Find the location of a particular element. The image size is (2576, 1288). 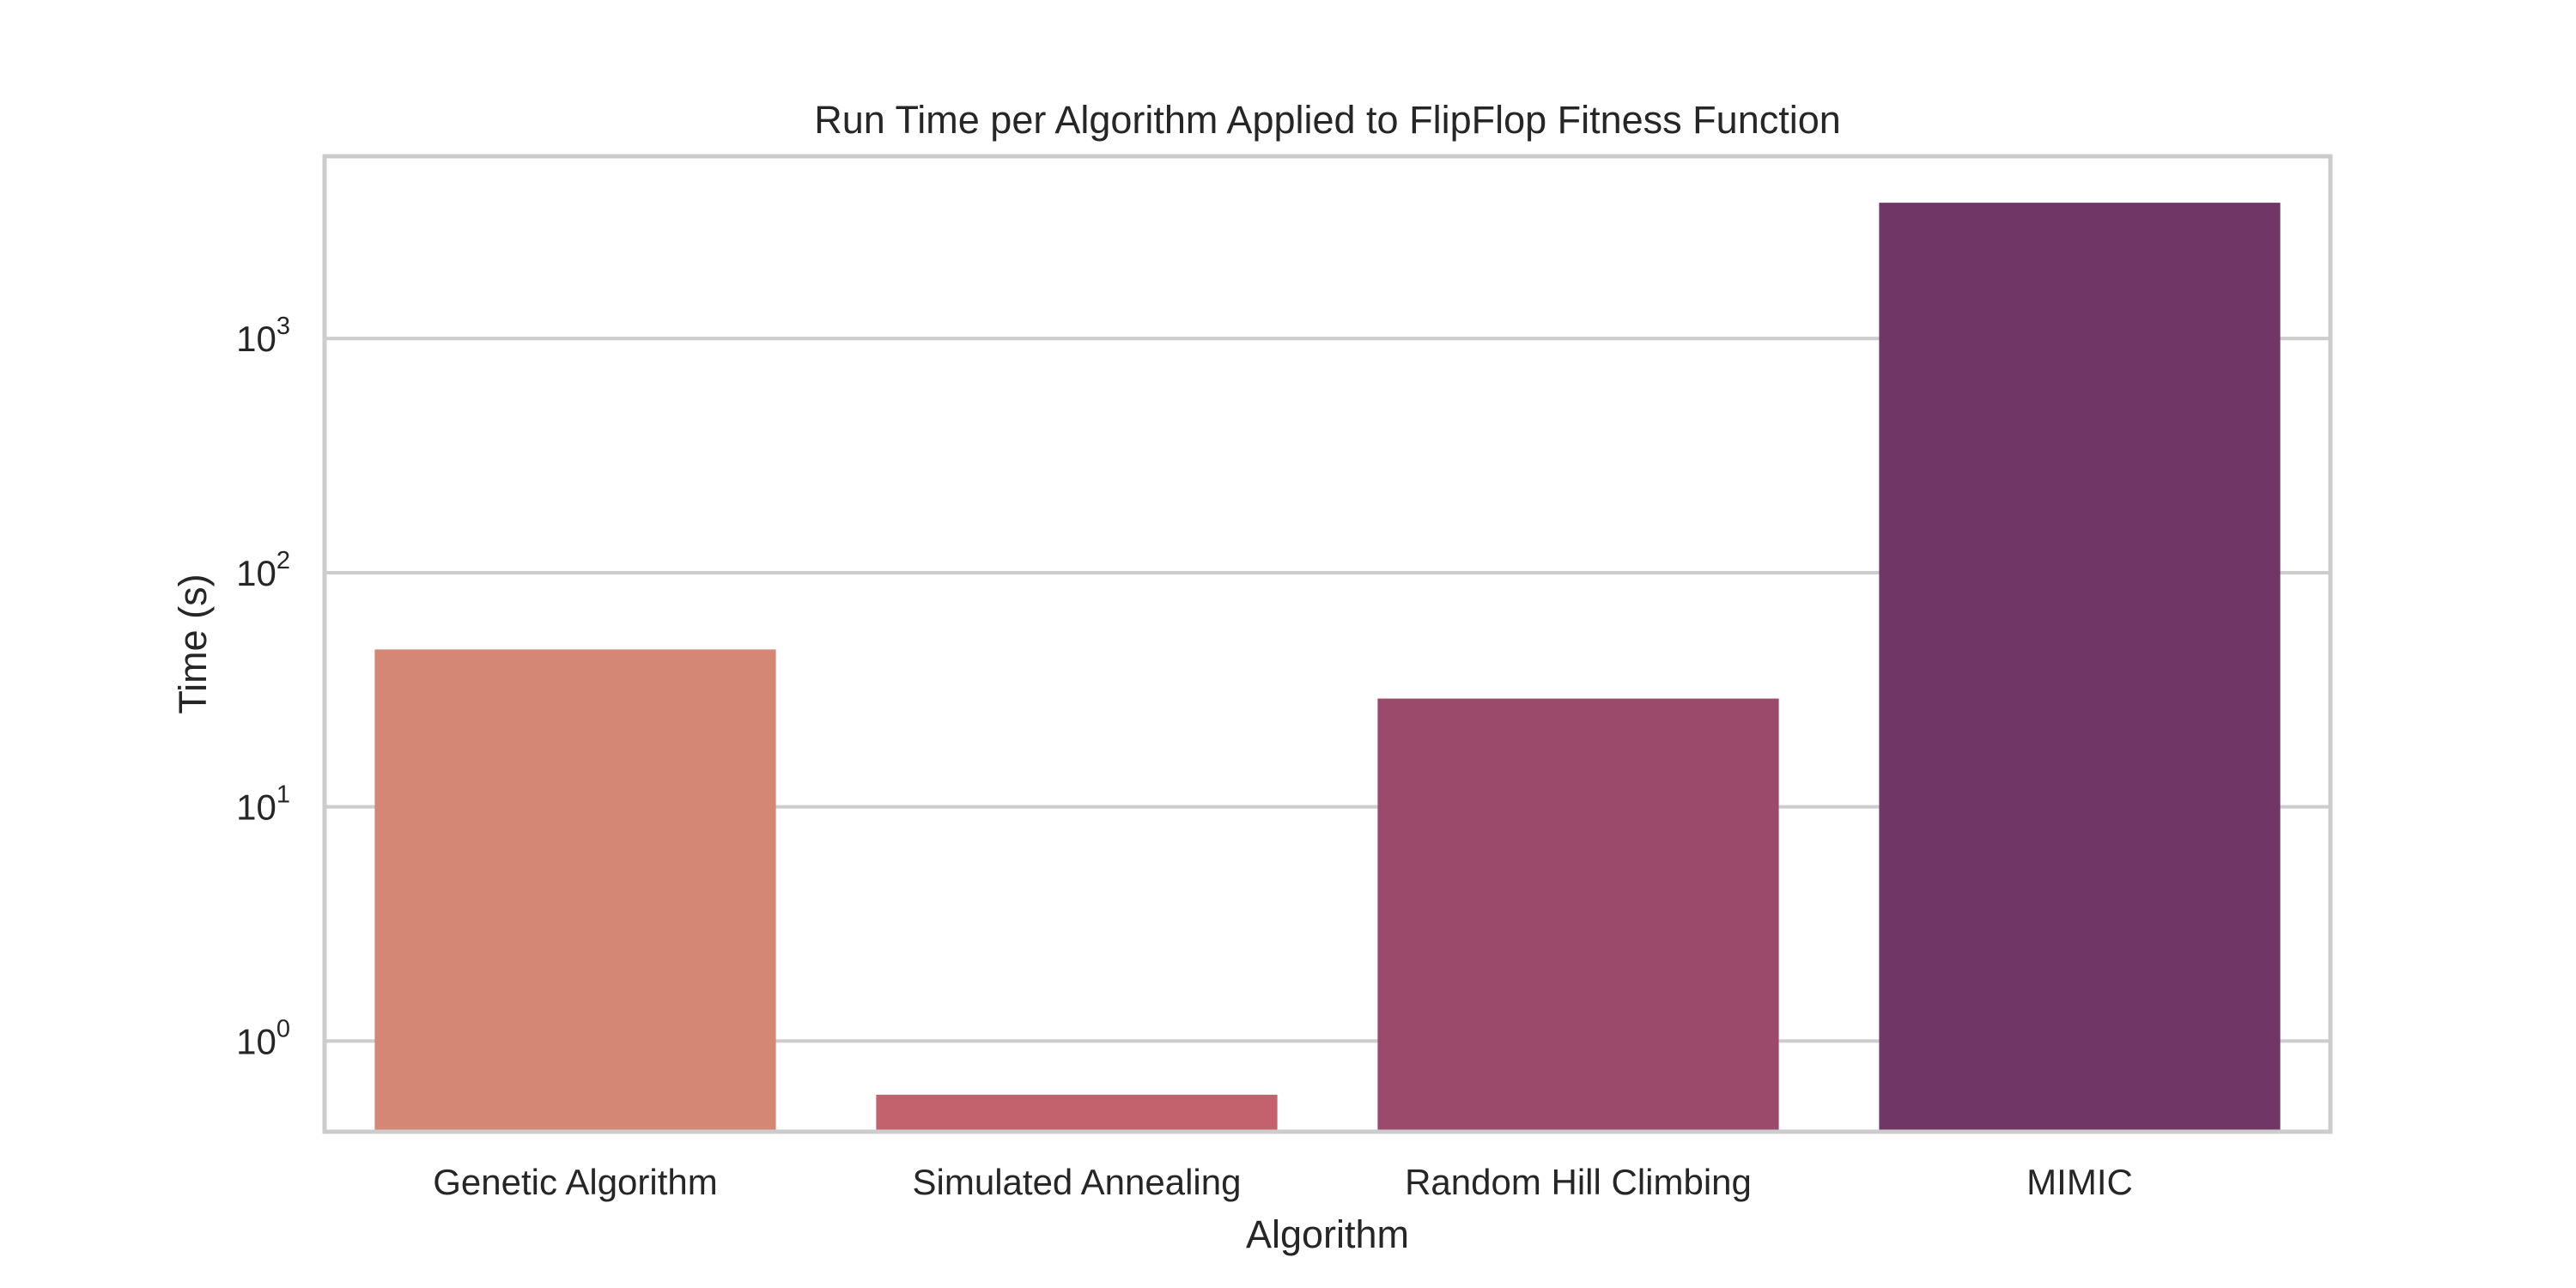

y-tick-label: 10⁰ is located at coordinates (263, 1038).